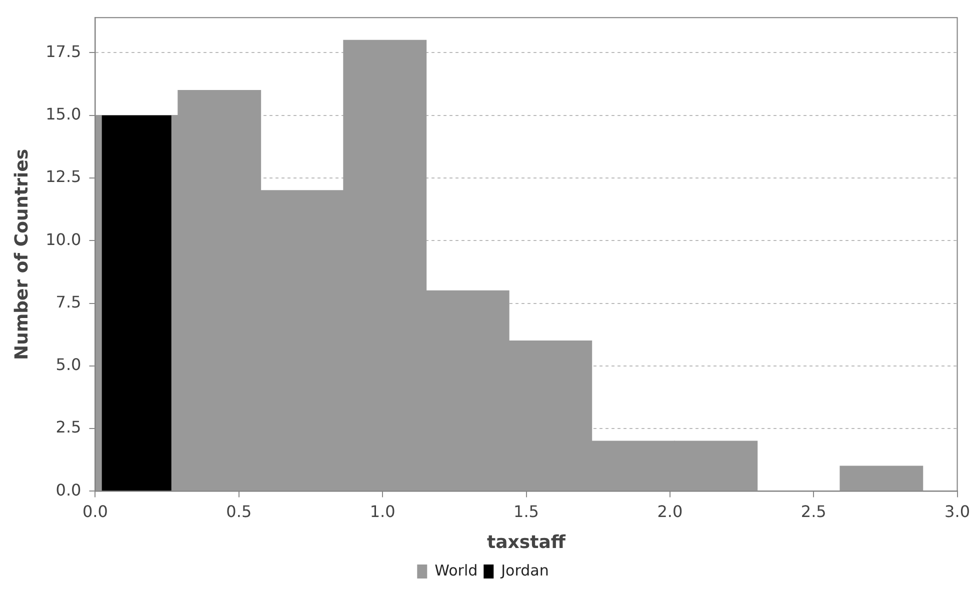 This screenshot has width=976, height=595. What do you see at coordinates (69, 302) in the screenshot?
I see `y-tick-label: 7.5` at bounding box center [69, 302].